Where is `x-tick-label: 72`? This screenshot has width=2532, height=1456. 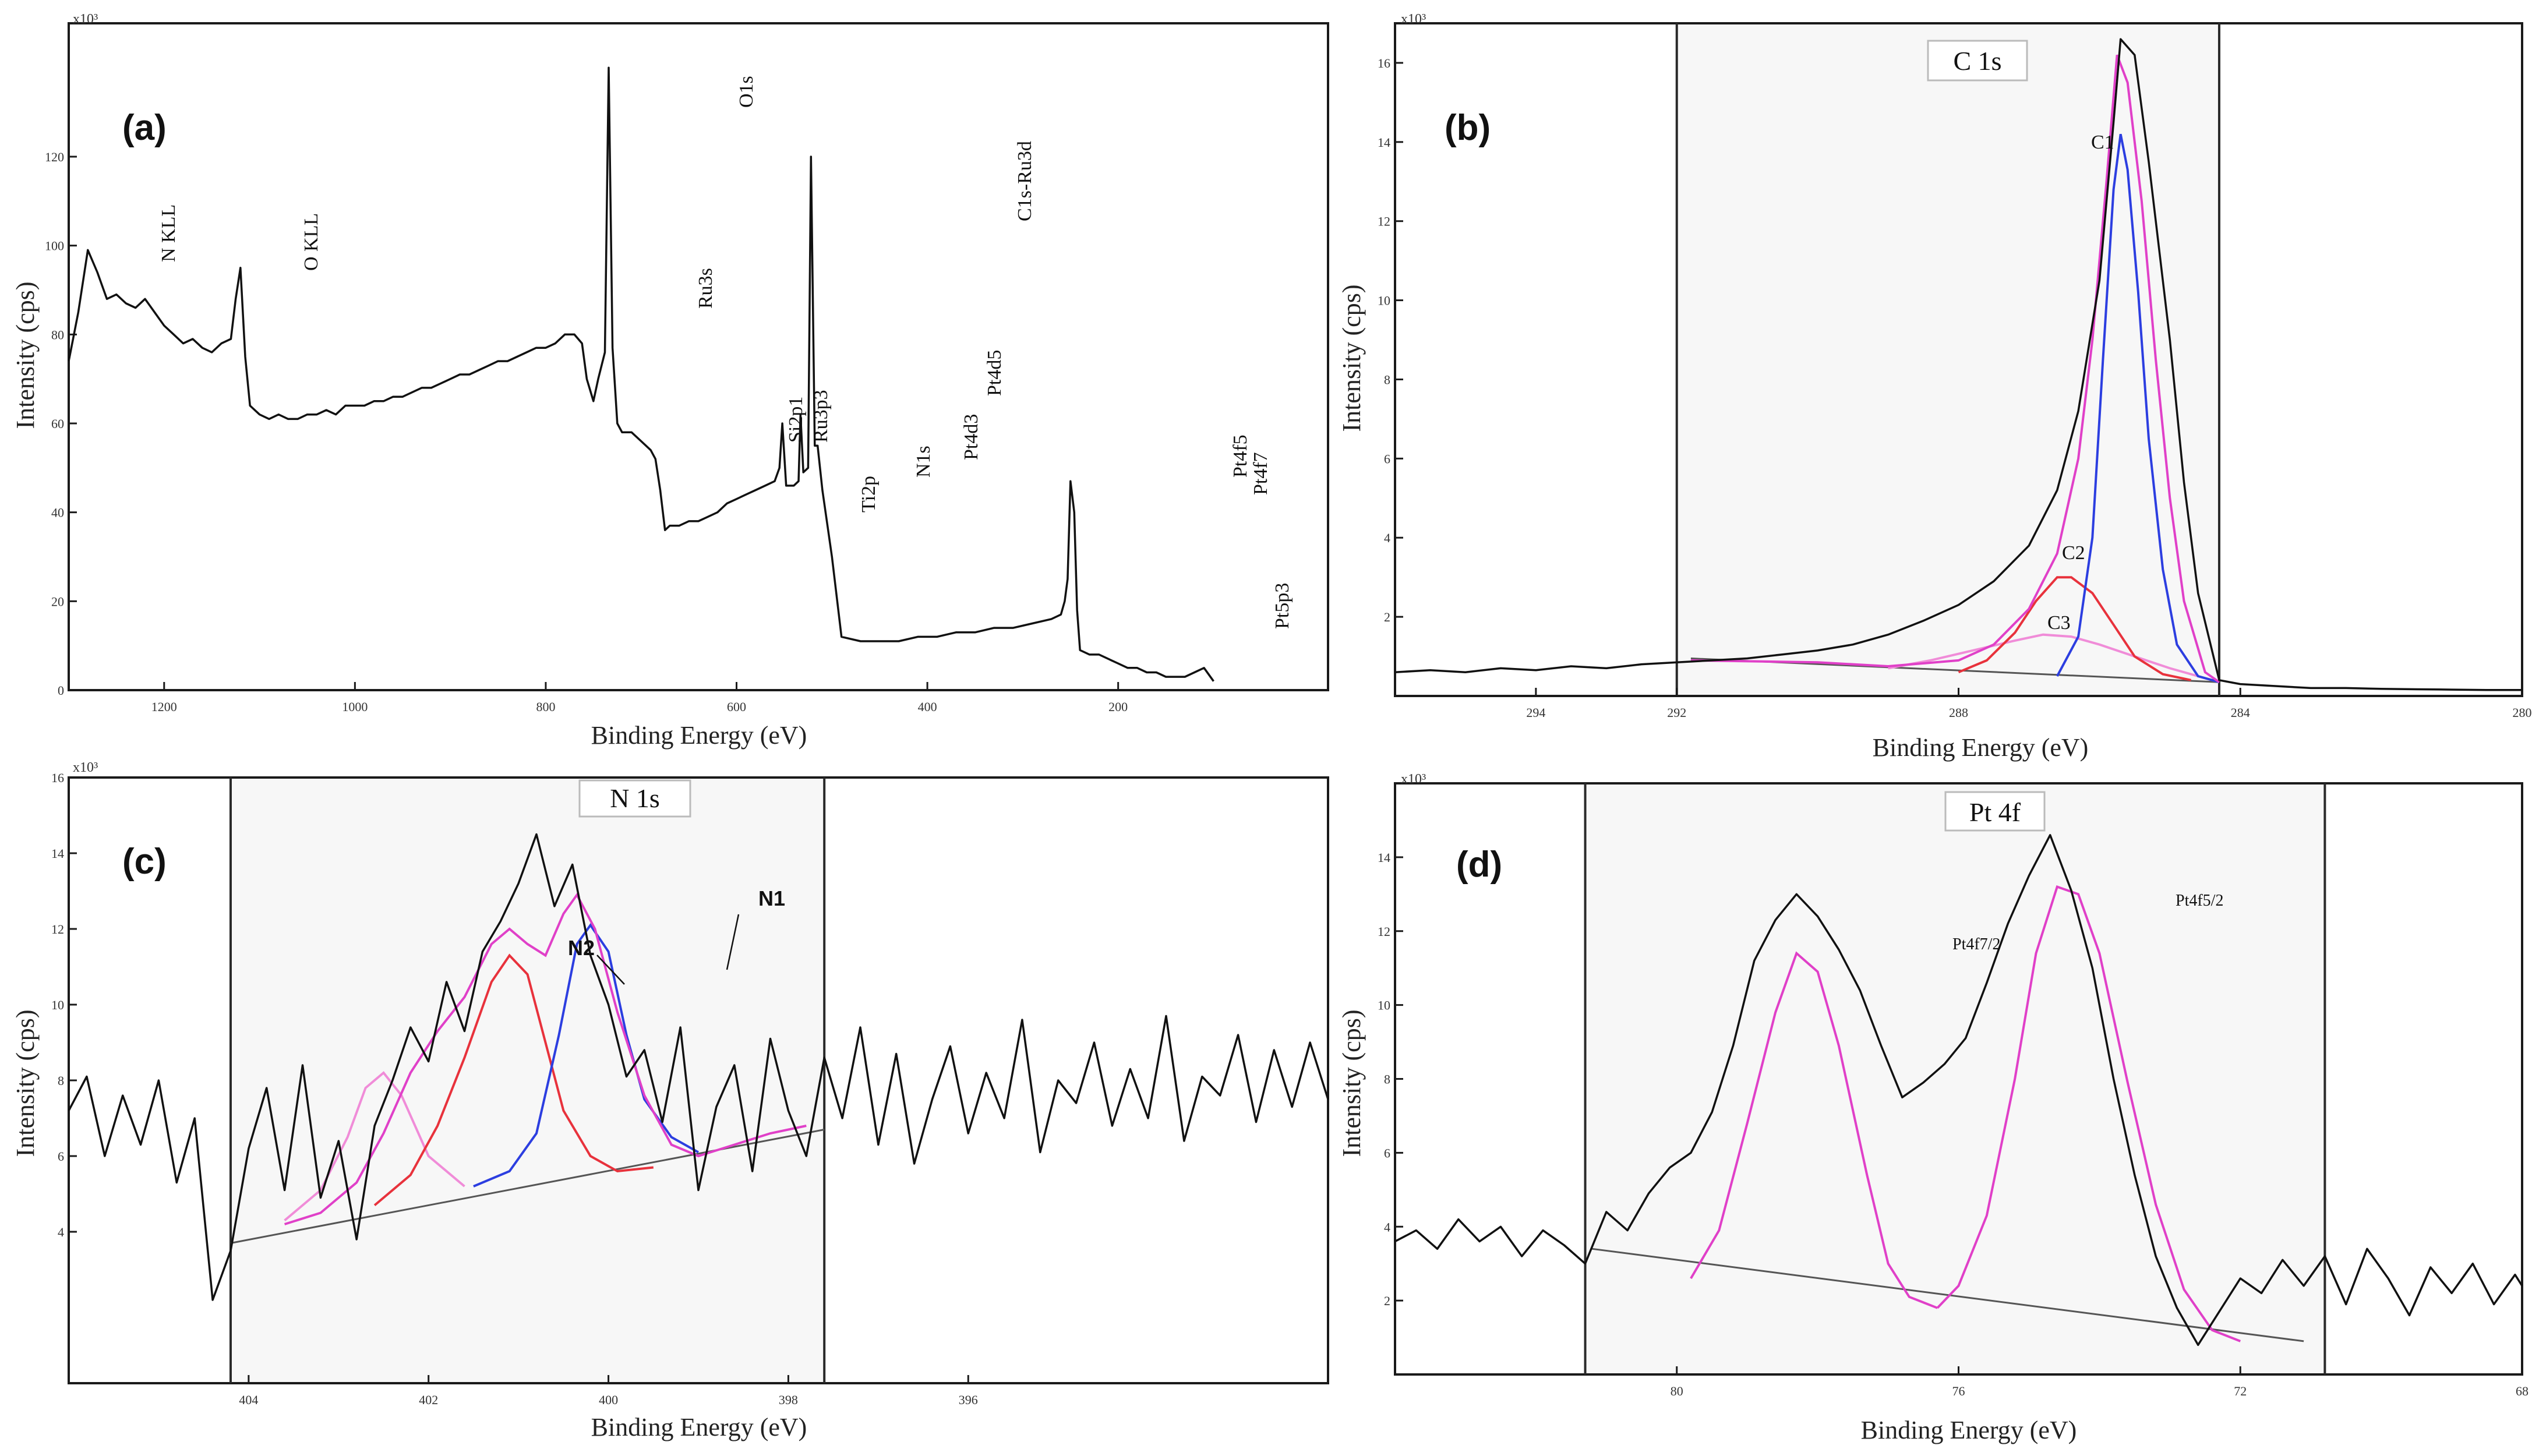
x-tick-label: 72 is located at coordinates (2240, 1391).